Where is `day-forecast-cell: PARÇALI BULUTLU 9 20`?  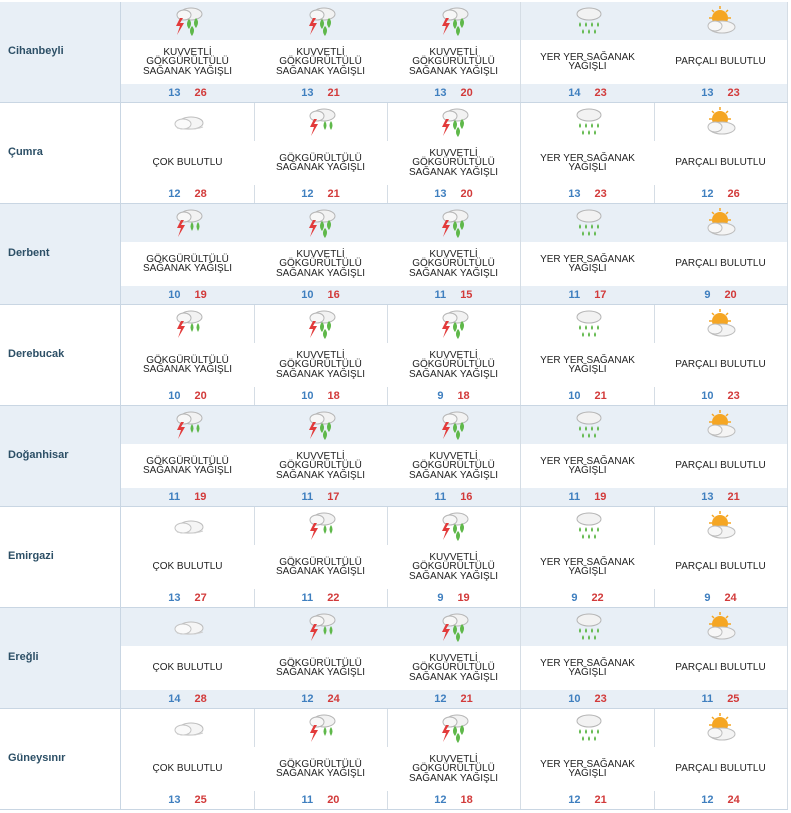 day-forecast-cell: PARÇALI BULUTLU 9 20 is located at coordinates (721, 254).